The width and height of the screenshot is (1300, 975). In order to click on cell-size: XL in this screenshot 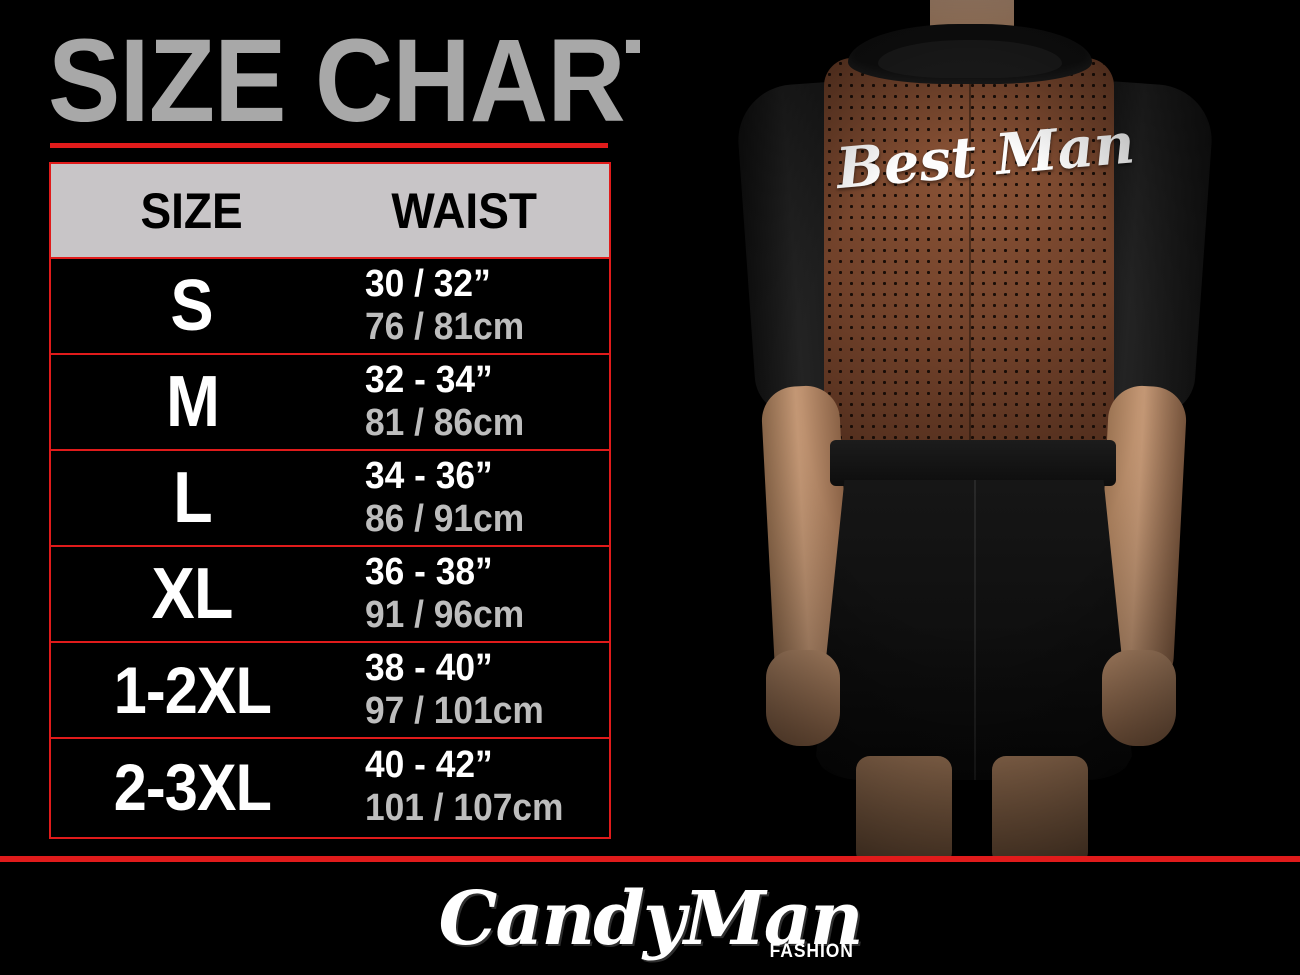, I will do `click(192, 594)`.